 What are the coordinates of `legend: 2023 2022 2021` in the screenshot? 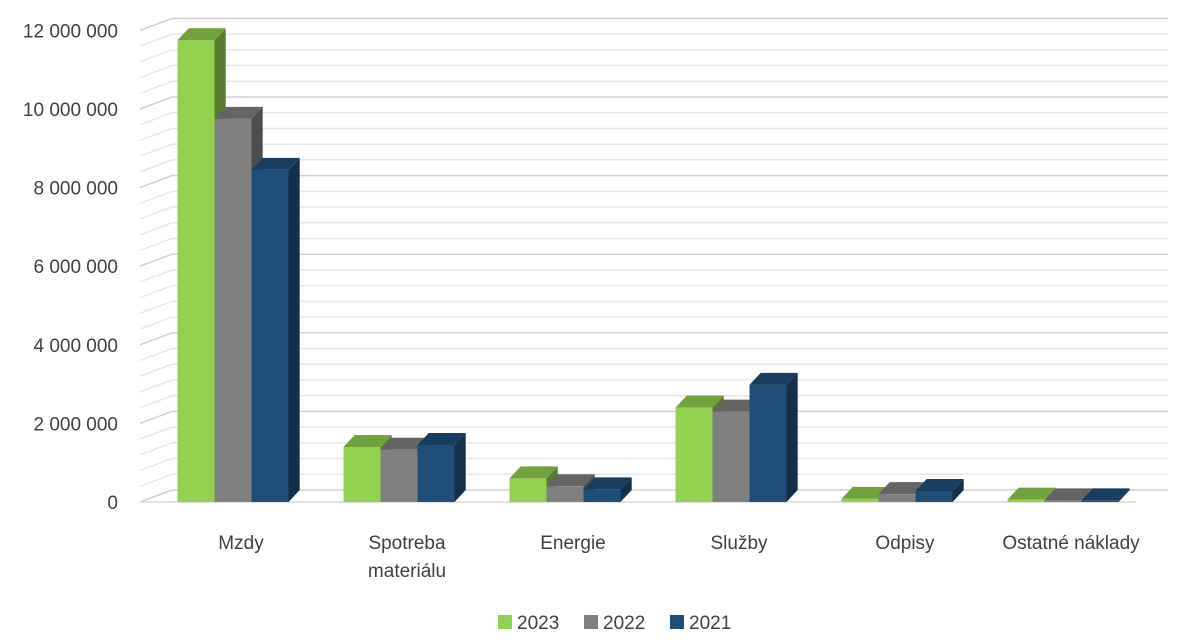 It's located at (614, 623).